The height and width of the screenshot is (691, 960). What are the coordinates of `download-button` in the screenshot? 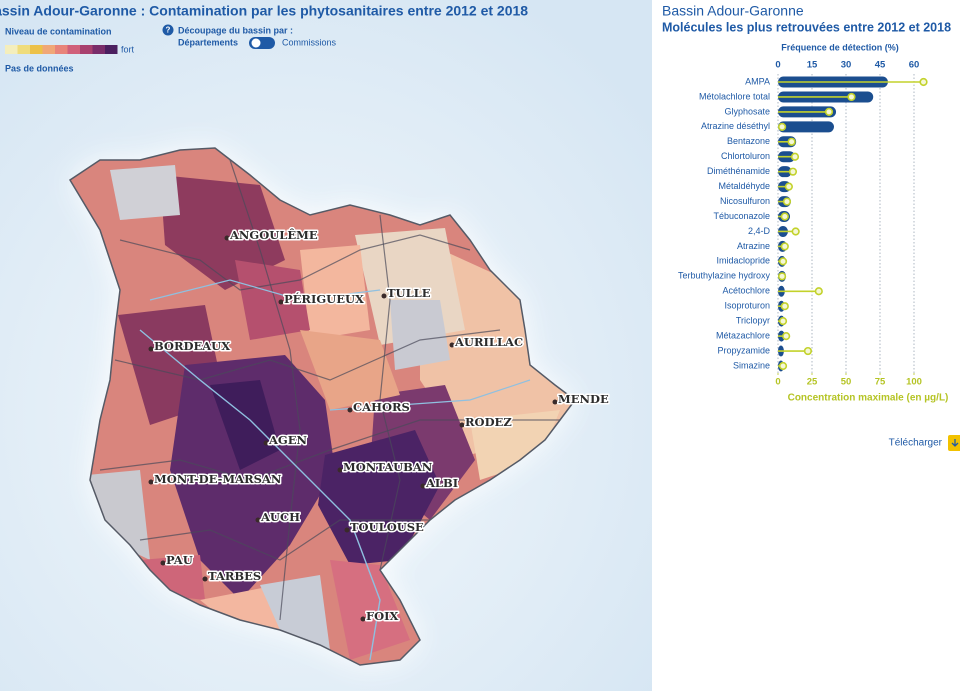 It's located at (954, 443).